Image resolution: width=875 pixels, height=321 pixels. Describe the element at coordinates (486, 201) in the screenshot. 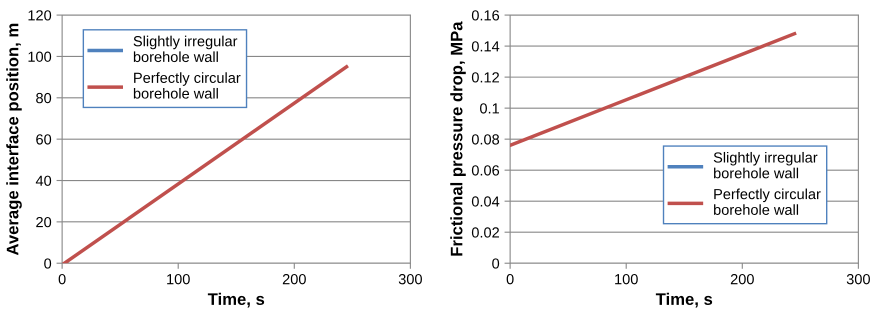

I see `y-tick-label: 0.04` at that location.